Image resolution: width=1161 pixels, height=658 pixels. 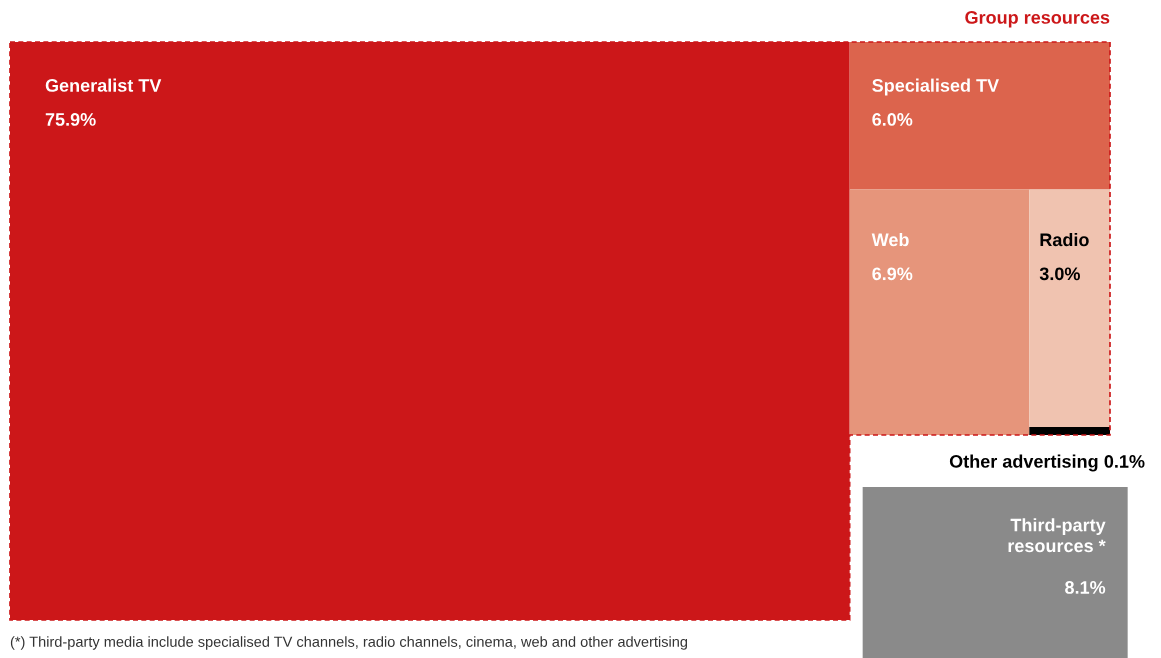 What do you see at coordinates (1057, 535) in the screenshot?
I see `category-label: Third-party resources *` at bounding box center [1057, 535].